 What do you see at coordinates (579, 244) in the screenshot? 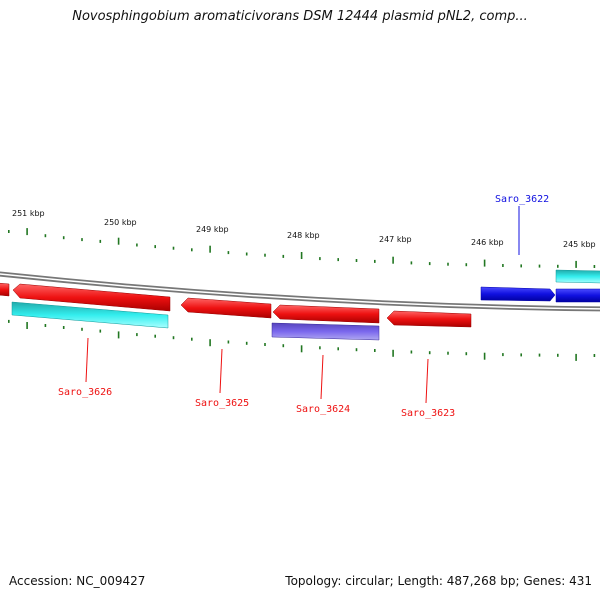
I see `scale-label-245kbp: 245 kbp` at bounding box center [579, 244].